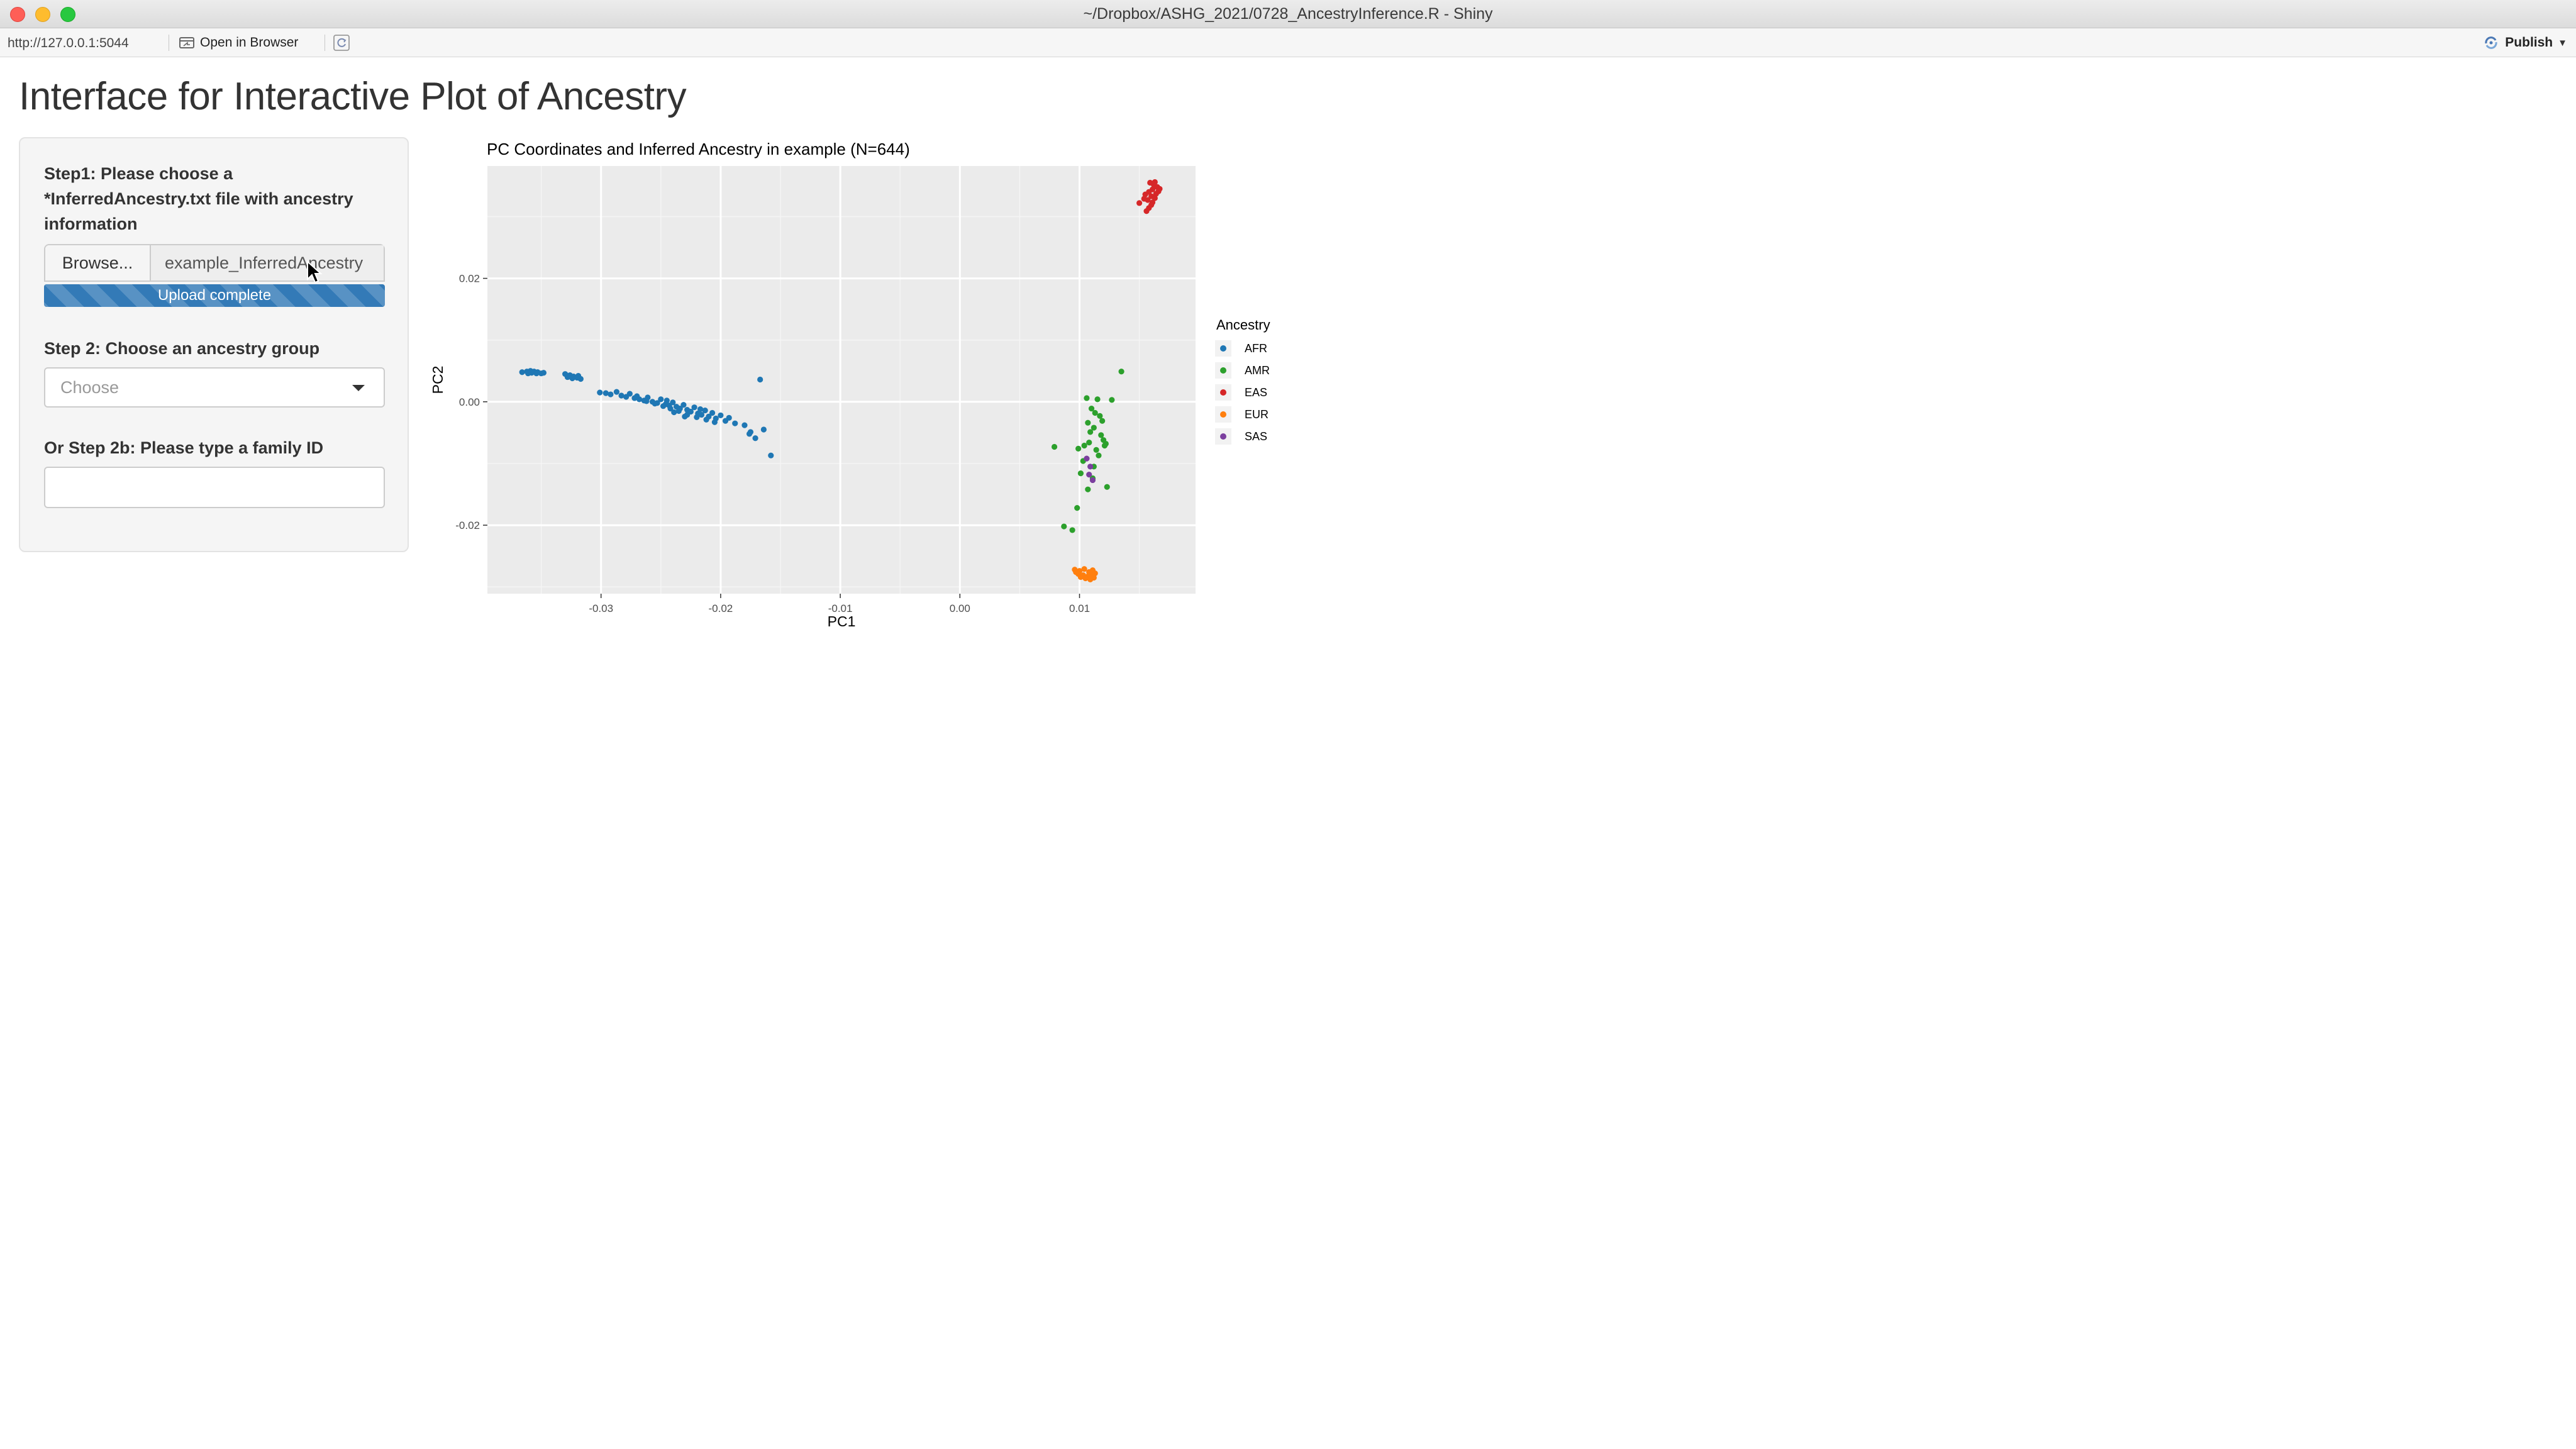 Image resolution: width=2576 pixels, height=1449 pixels. I want to click on window-close-button, so click(17, 14).